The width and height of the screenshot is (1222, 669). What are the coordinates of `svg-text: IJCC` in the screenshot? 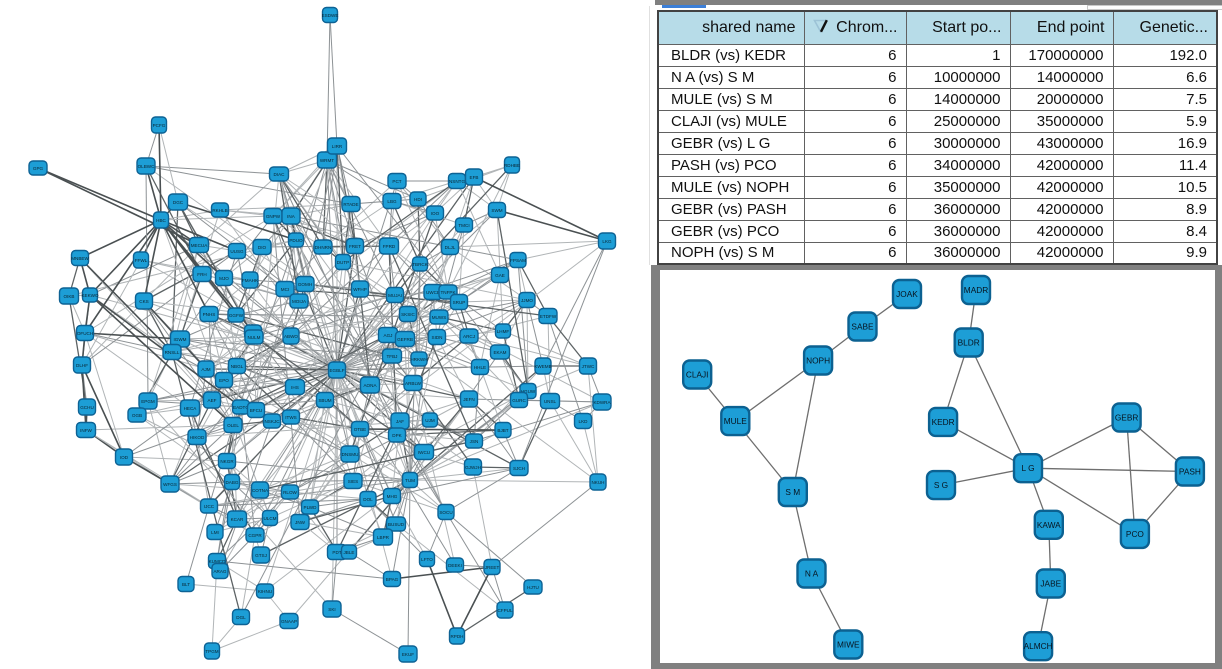 It's located at (209, 506).